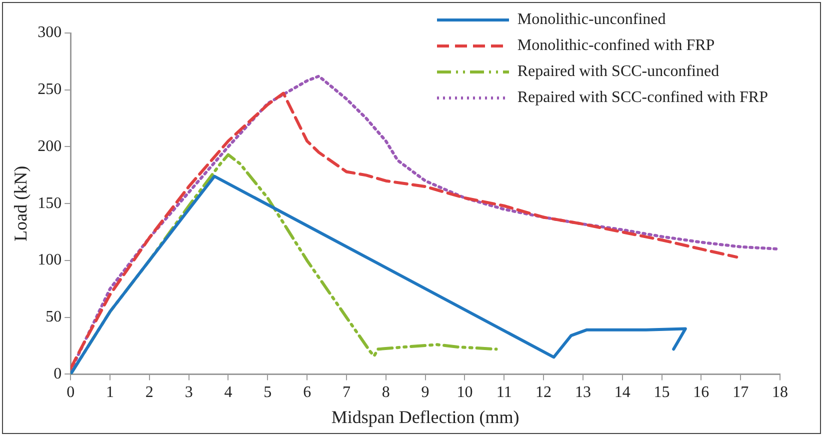 The image size is (823, 436). I want to click on x-tick-label: 5, so click(268, 393).